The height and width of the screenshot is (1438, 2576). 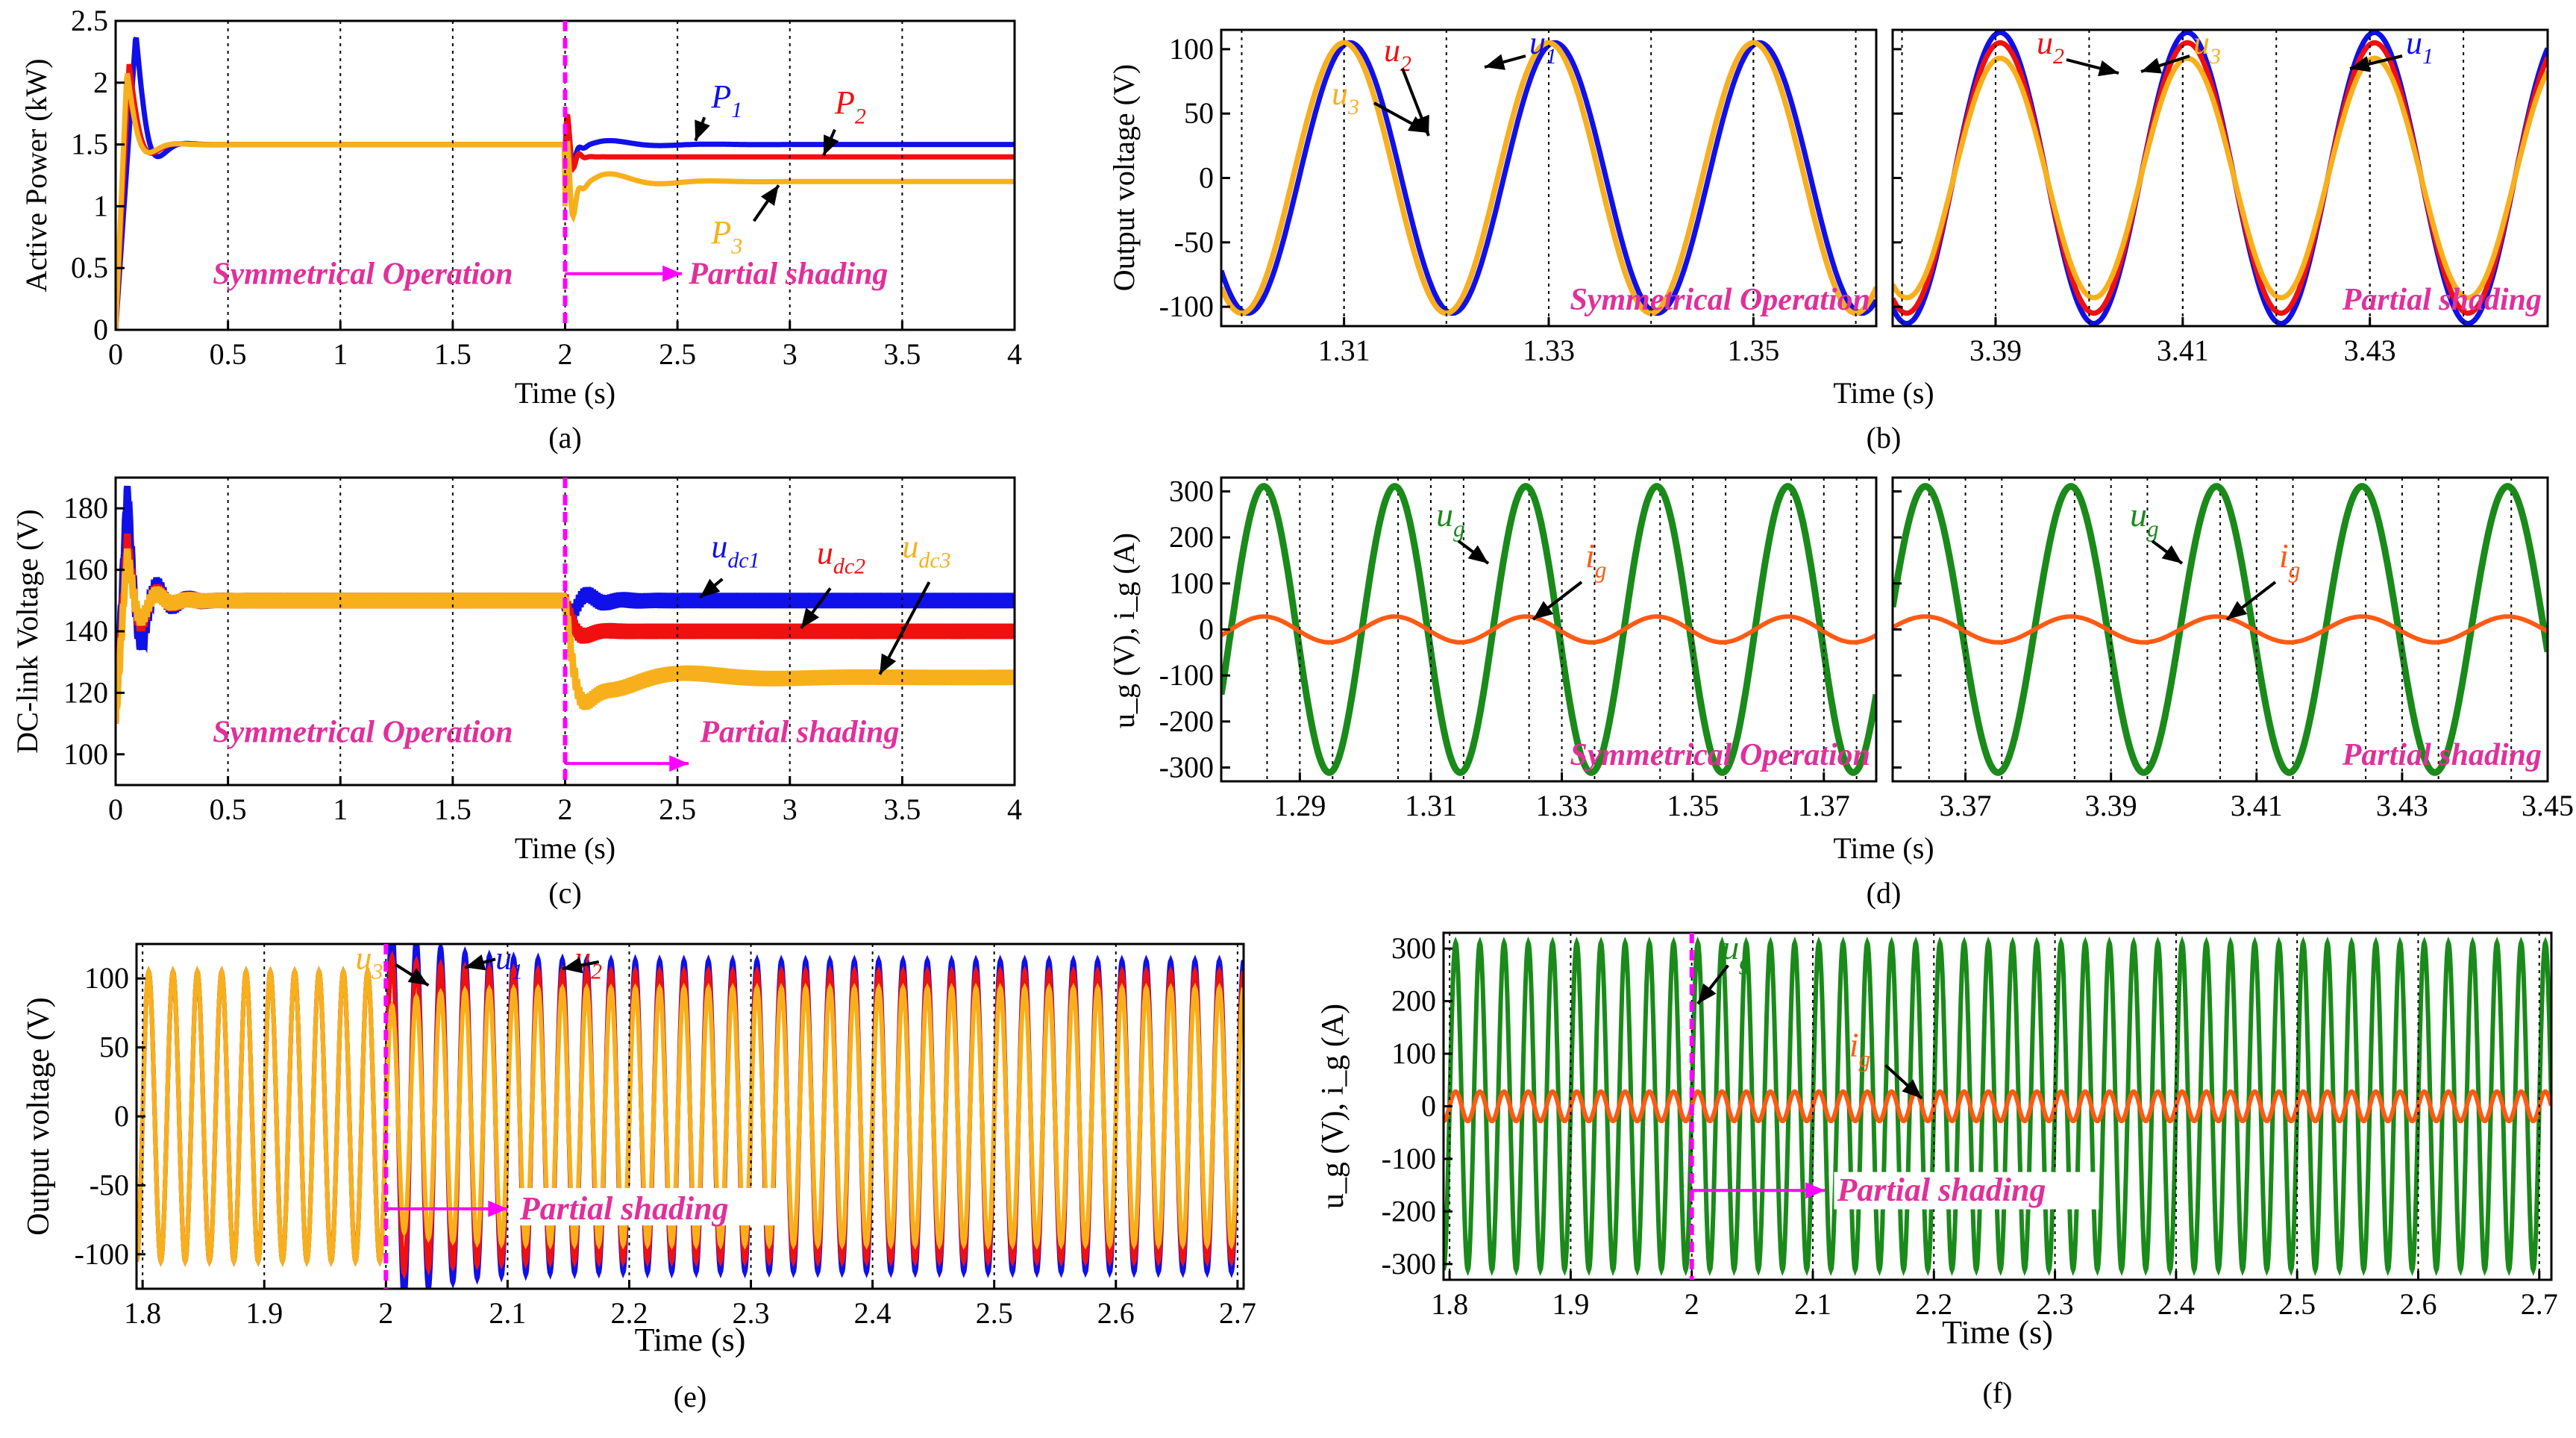 I want to click on y-axis-label: Active Power (kW), so click(x=36, y=175).